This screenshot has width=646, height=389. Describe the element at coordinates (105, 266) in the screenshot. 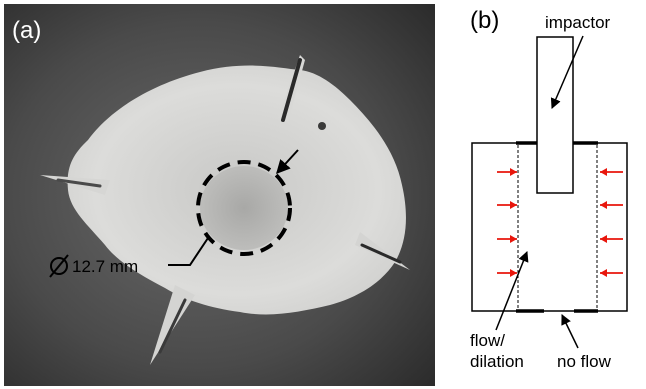

I see `diameter-value: 12.7 mm` at that location.